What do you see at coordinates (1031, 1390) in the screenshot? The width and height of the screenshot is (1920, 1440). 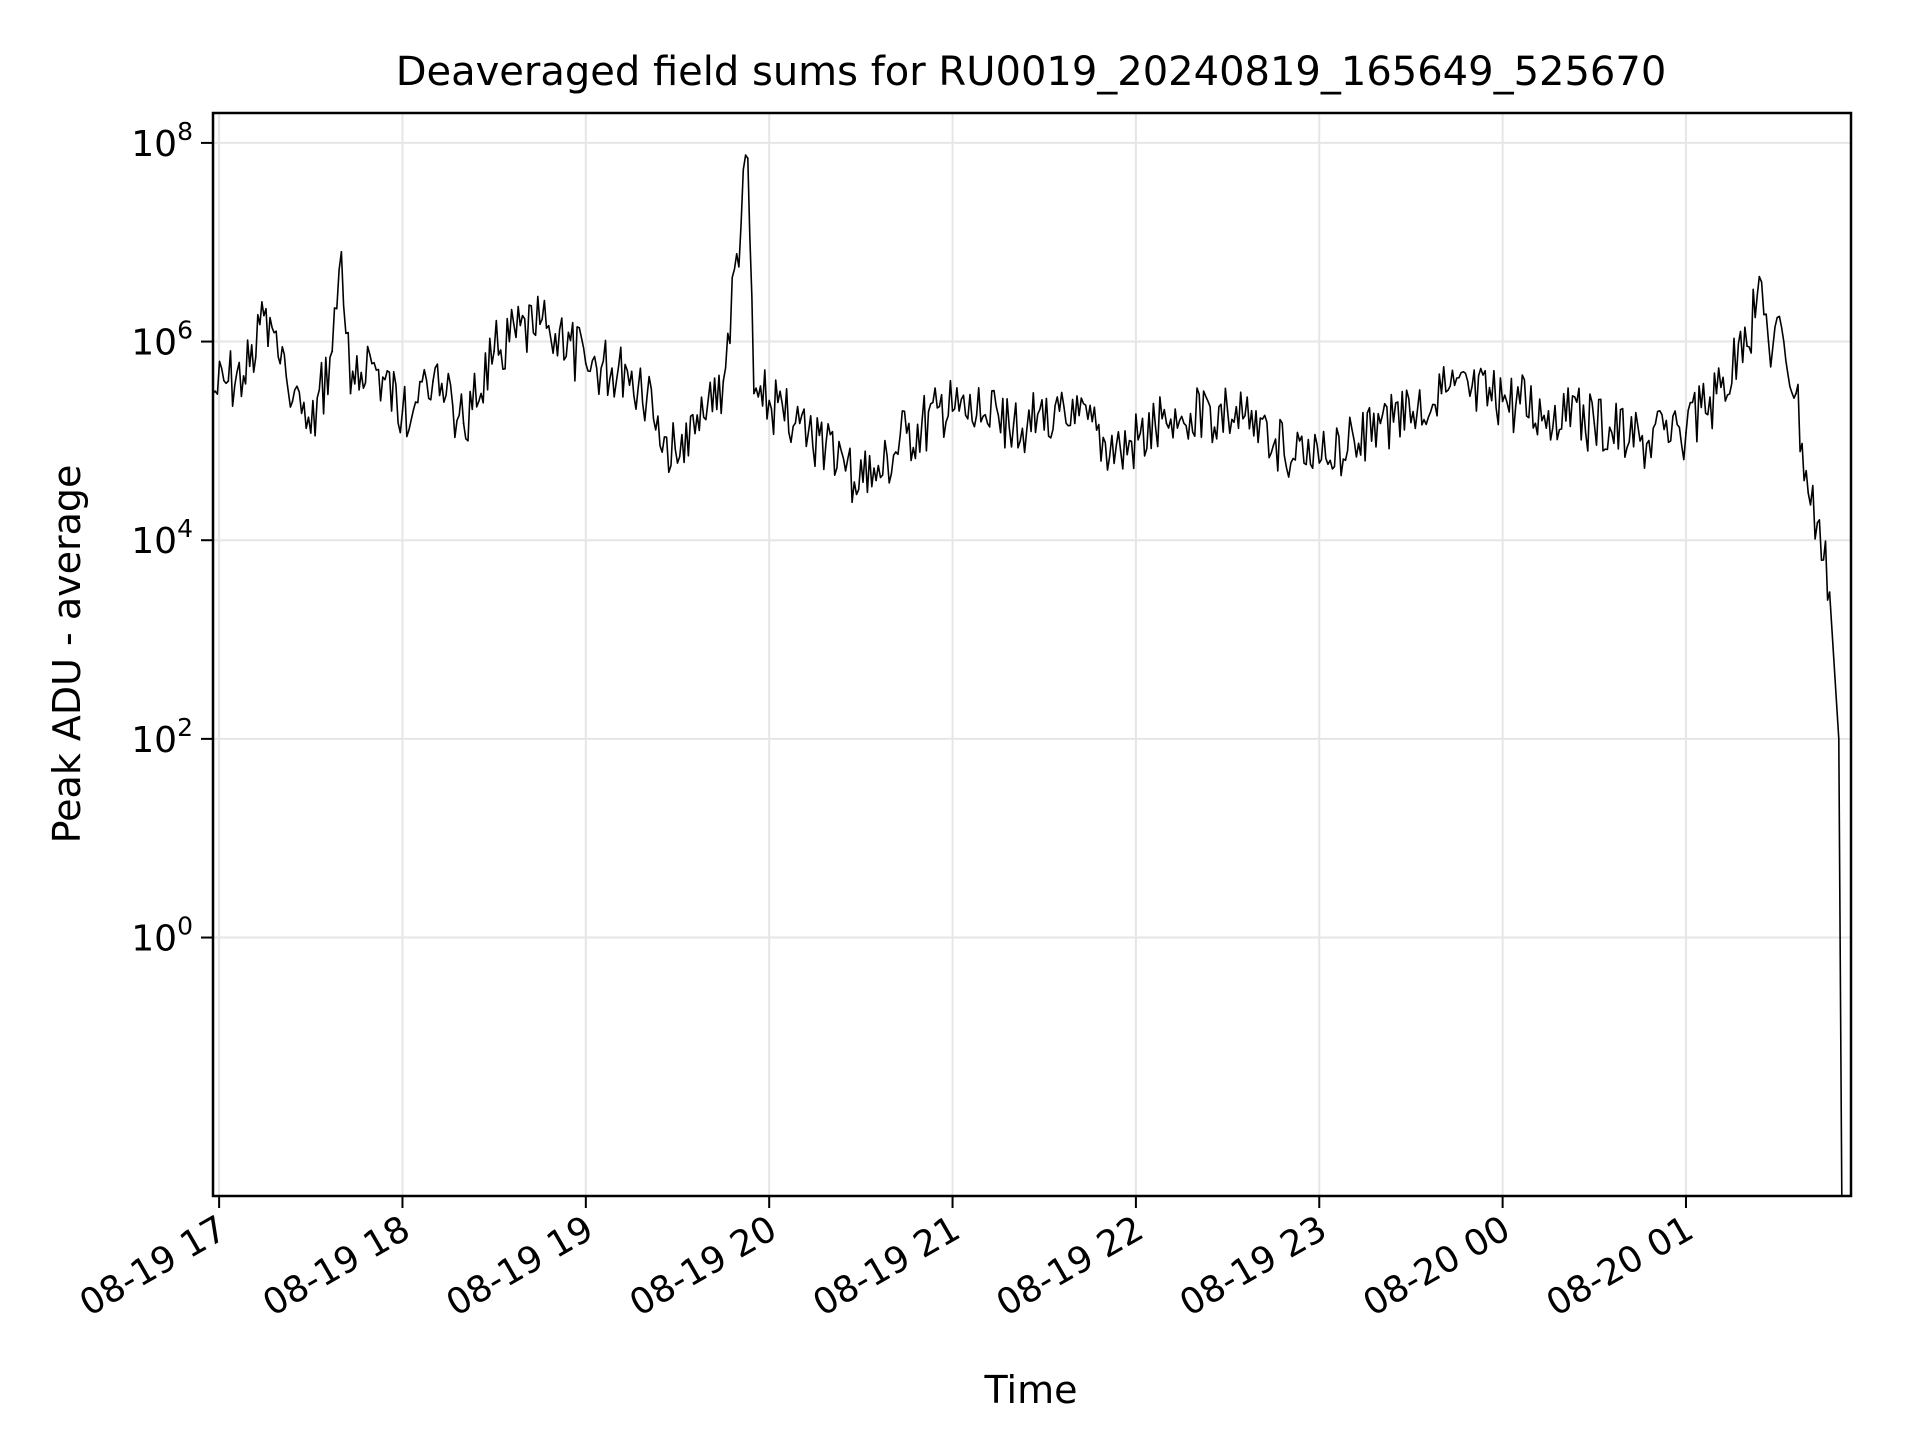 I see `x-axis-label: Time` at bounding box center [1031, 1390].